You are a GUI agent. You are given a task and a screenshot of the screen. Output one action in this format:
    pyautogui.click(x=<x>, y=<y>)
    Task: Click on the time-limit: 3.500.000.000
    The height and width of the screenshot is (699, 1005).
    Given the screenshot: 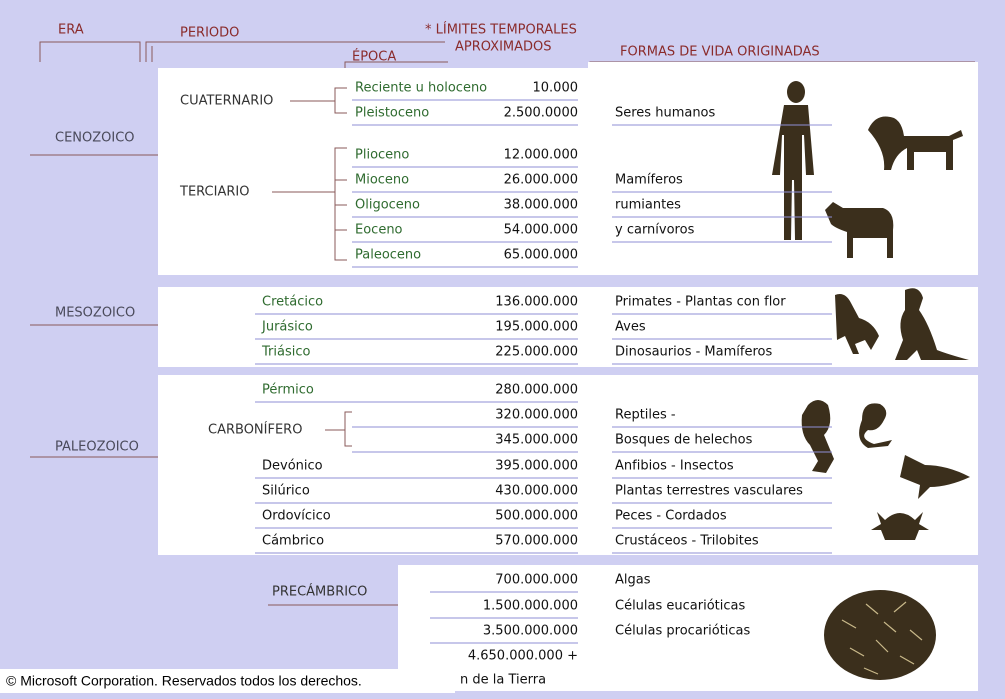 What is the action you would take?
    pyautogui.click(x=530, y=631)
    